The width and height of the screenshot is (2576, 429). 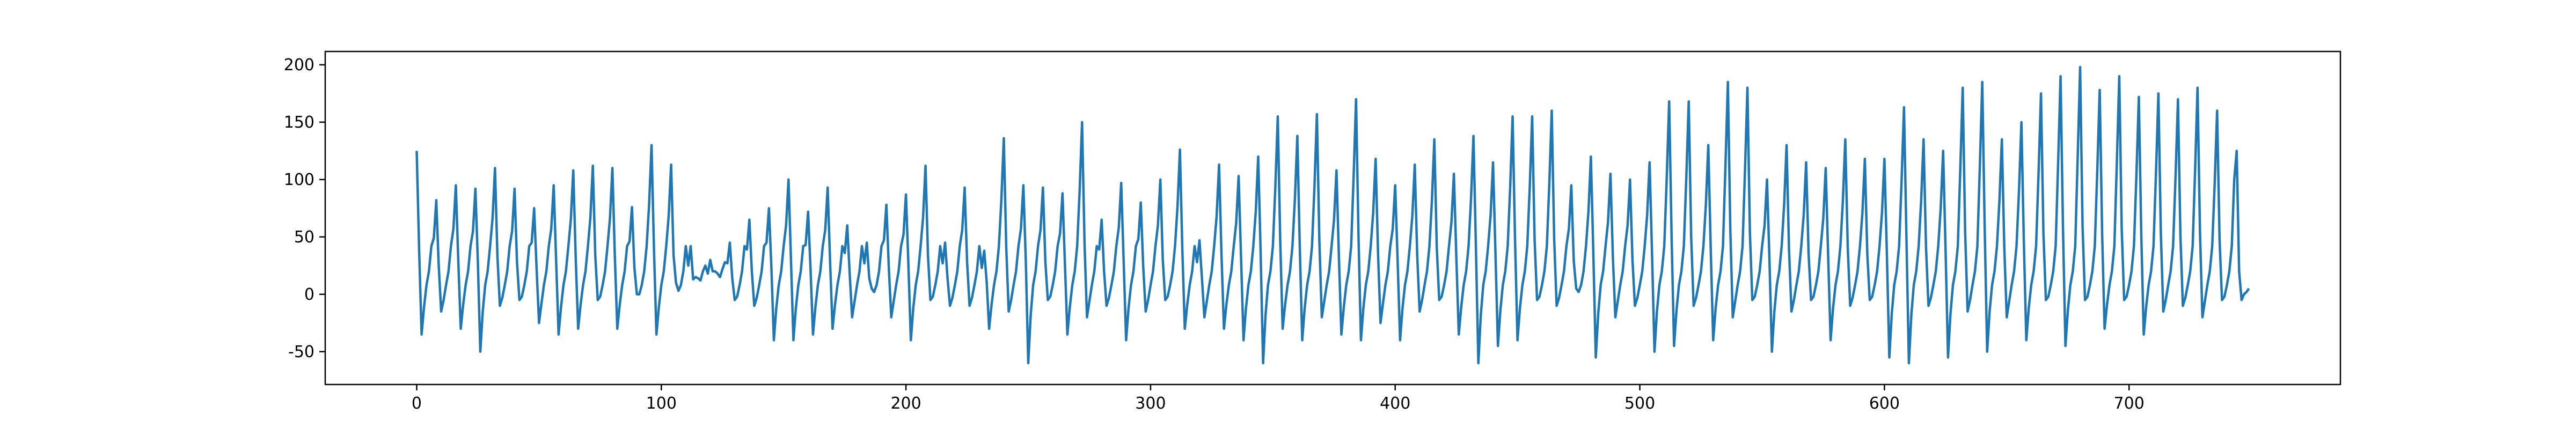 I want to click on x-tick-label: 500, so click(x=1639, y=403).